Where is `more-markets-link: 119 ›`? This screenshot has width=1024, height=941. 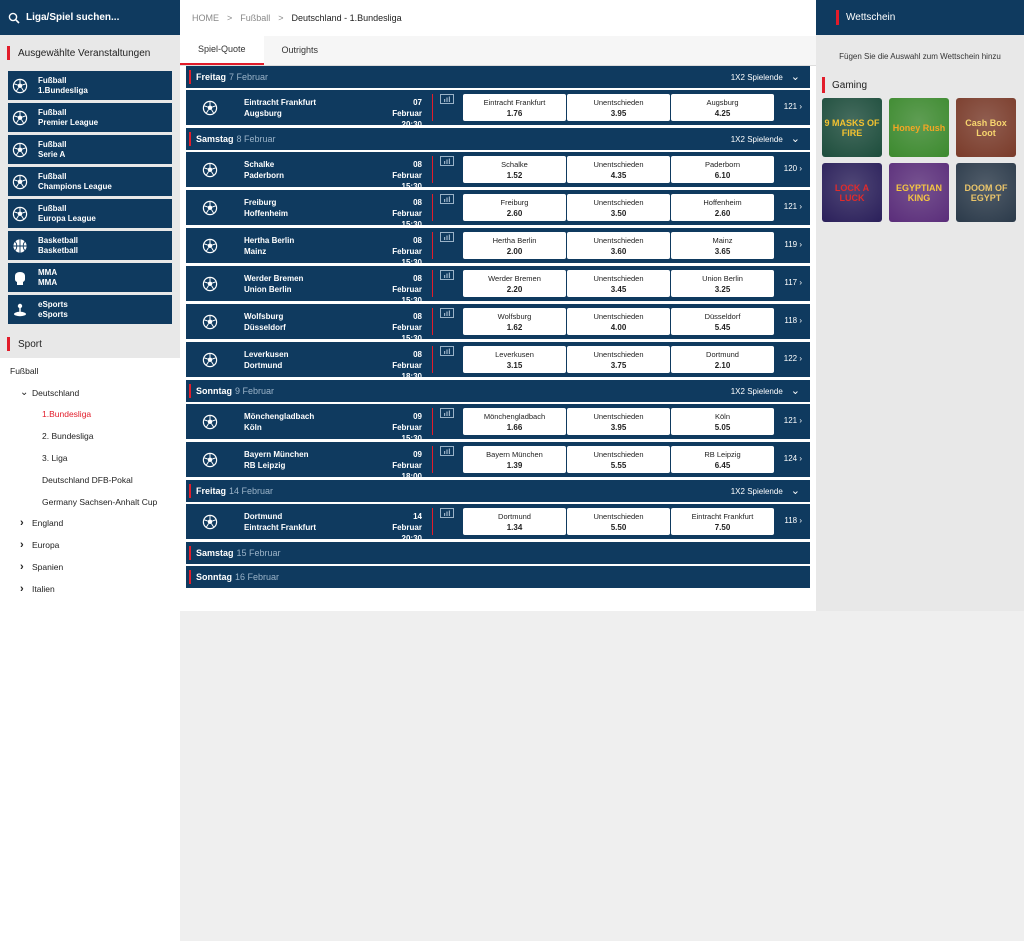
more-markets-link: 119 › is located at coordinates (793, 244).